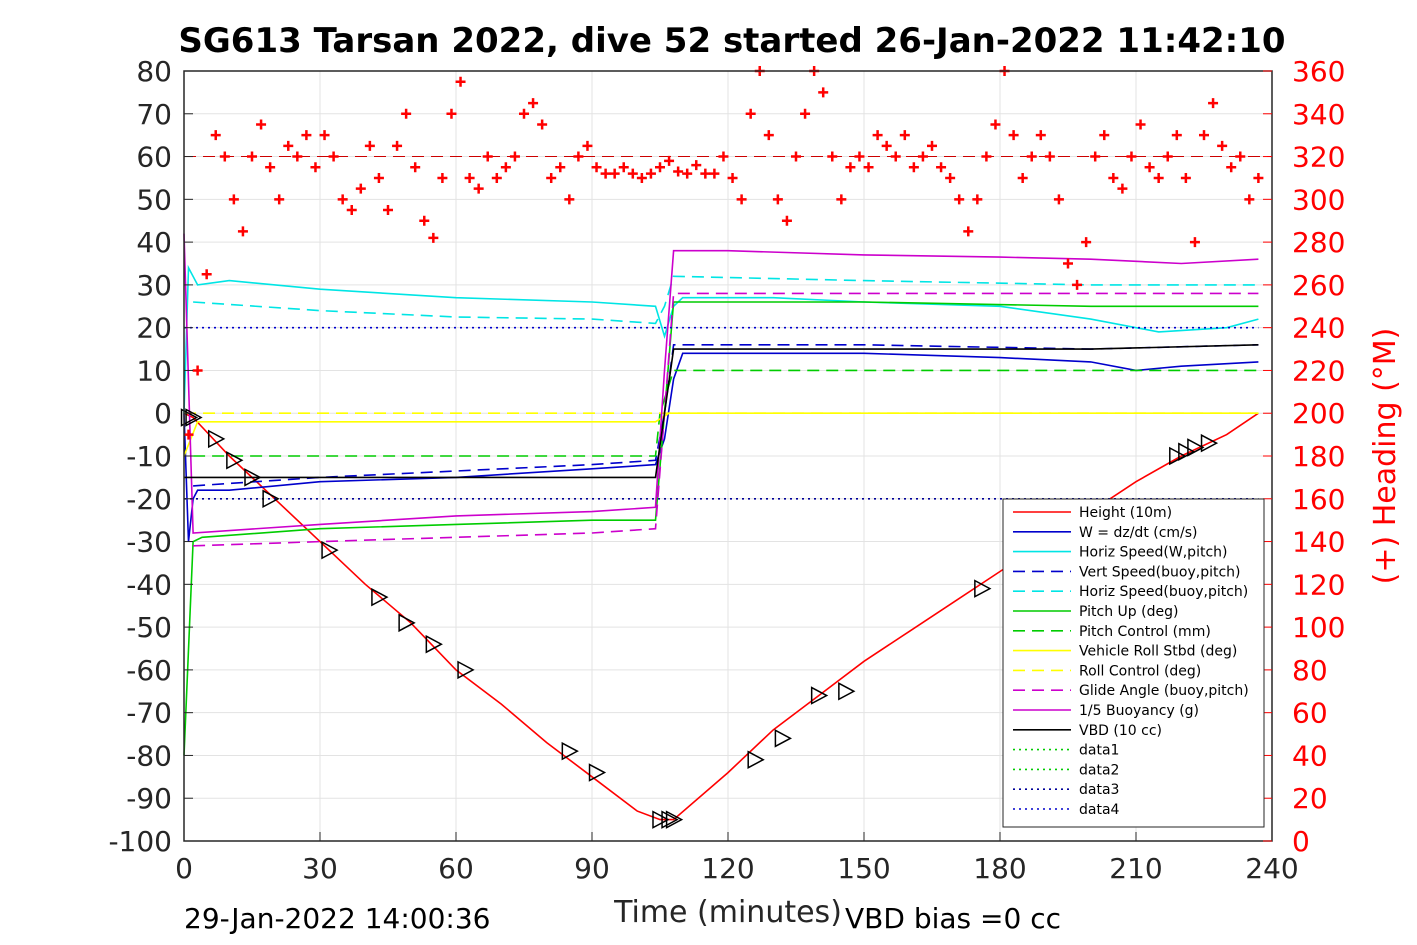 The image size is (1417, 945). Describe the element at coordinates (154, 242) in the screenshot. I see `y-tick-label: 40` at that location.